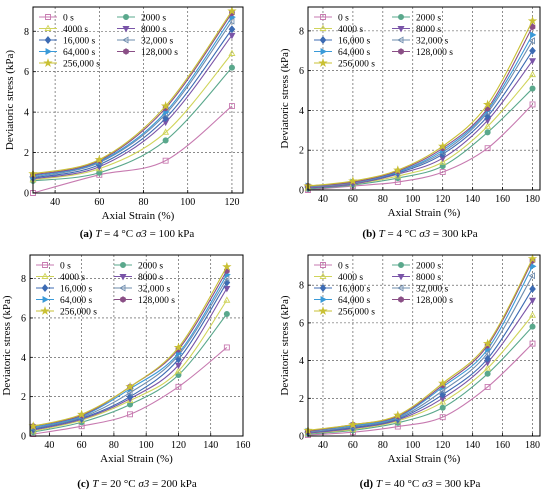 The height and width of the screenshot is (499, 550). I want to click on caption-sigma-symbol: σ3, so click(143, 484).